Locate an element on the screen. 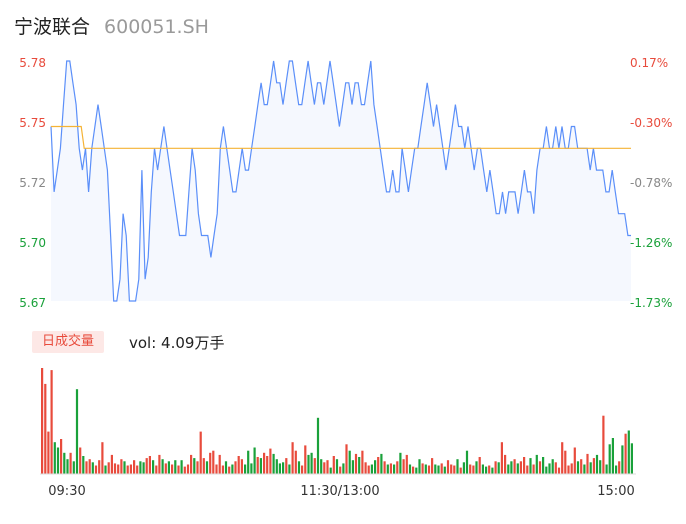 Image resolution: width=686 pixels, height=524 pixels. y-tick-right: -1.73% is located at coordinates (651, 303).